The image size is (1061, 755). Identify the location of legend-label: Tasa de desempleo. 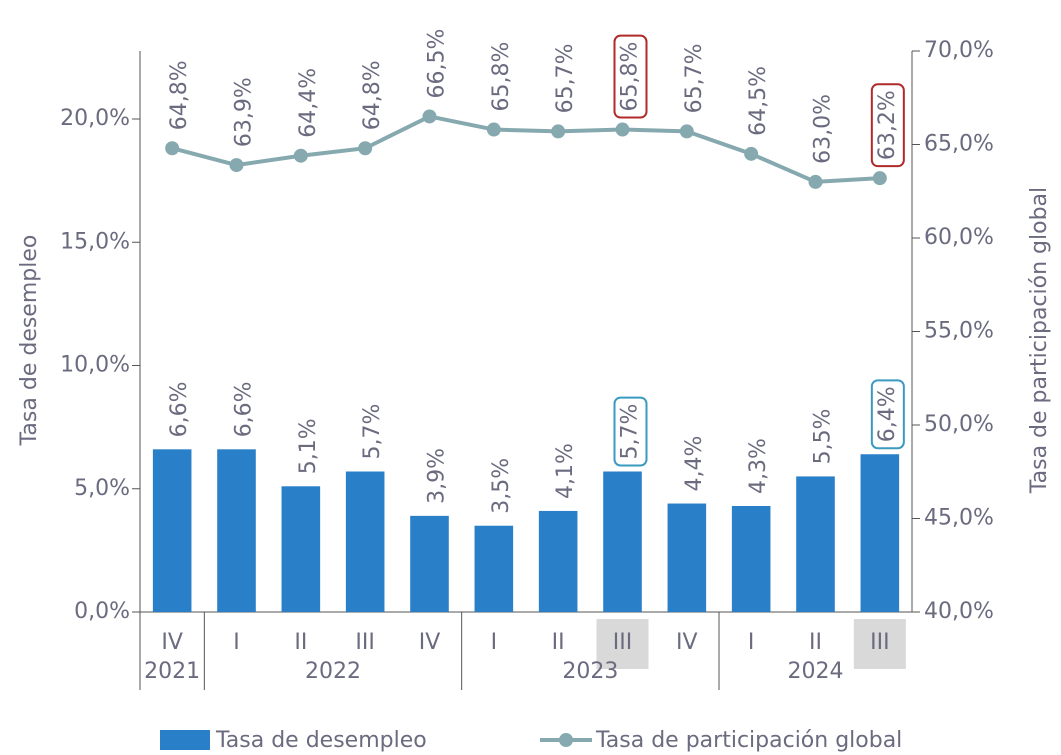
(321, 740).